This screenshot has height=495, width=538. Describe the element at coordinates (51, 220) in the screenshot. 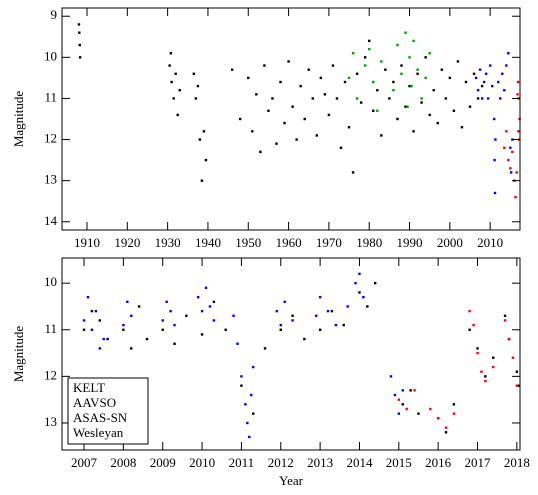

I see `y-tick-label: 14` at that location.